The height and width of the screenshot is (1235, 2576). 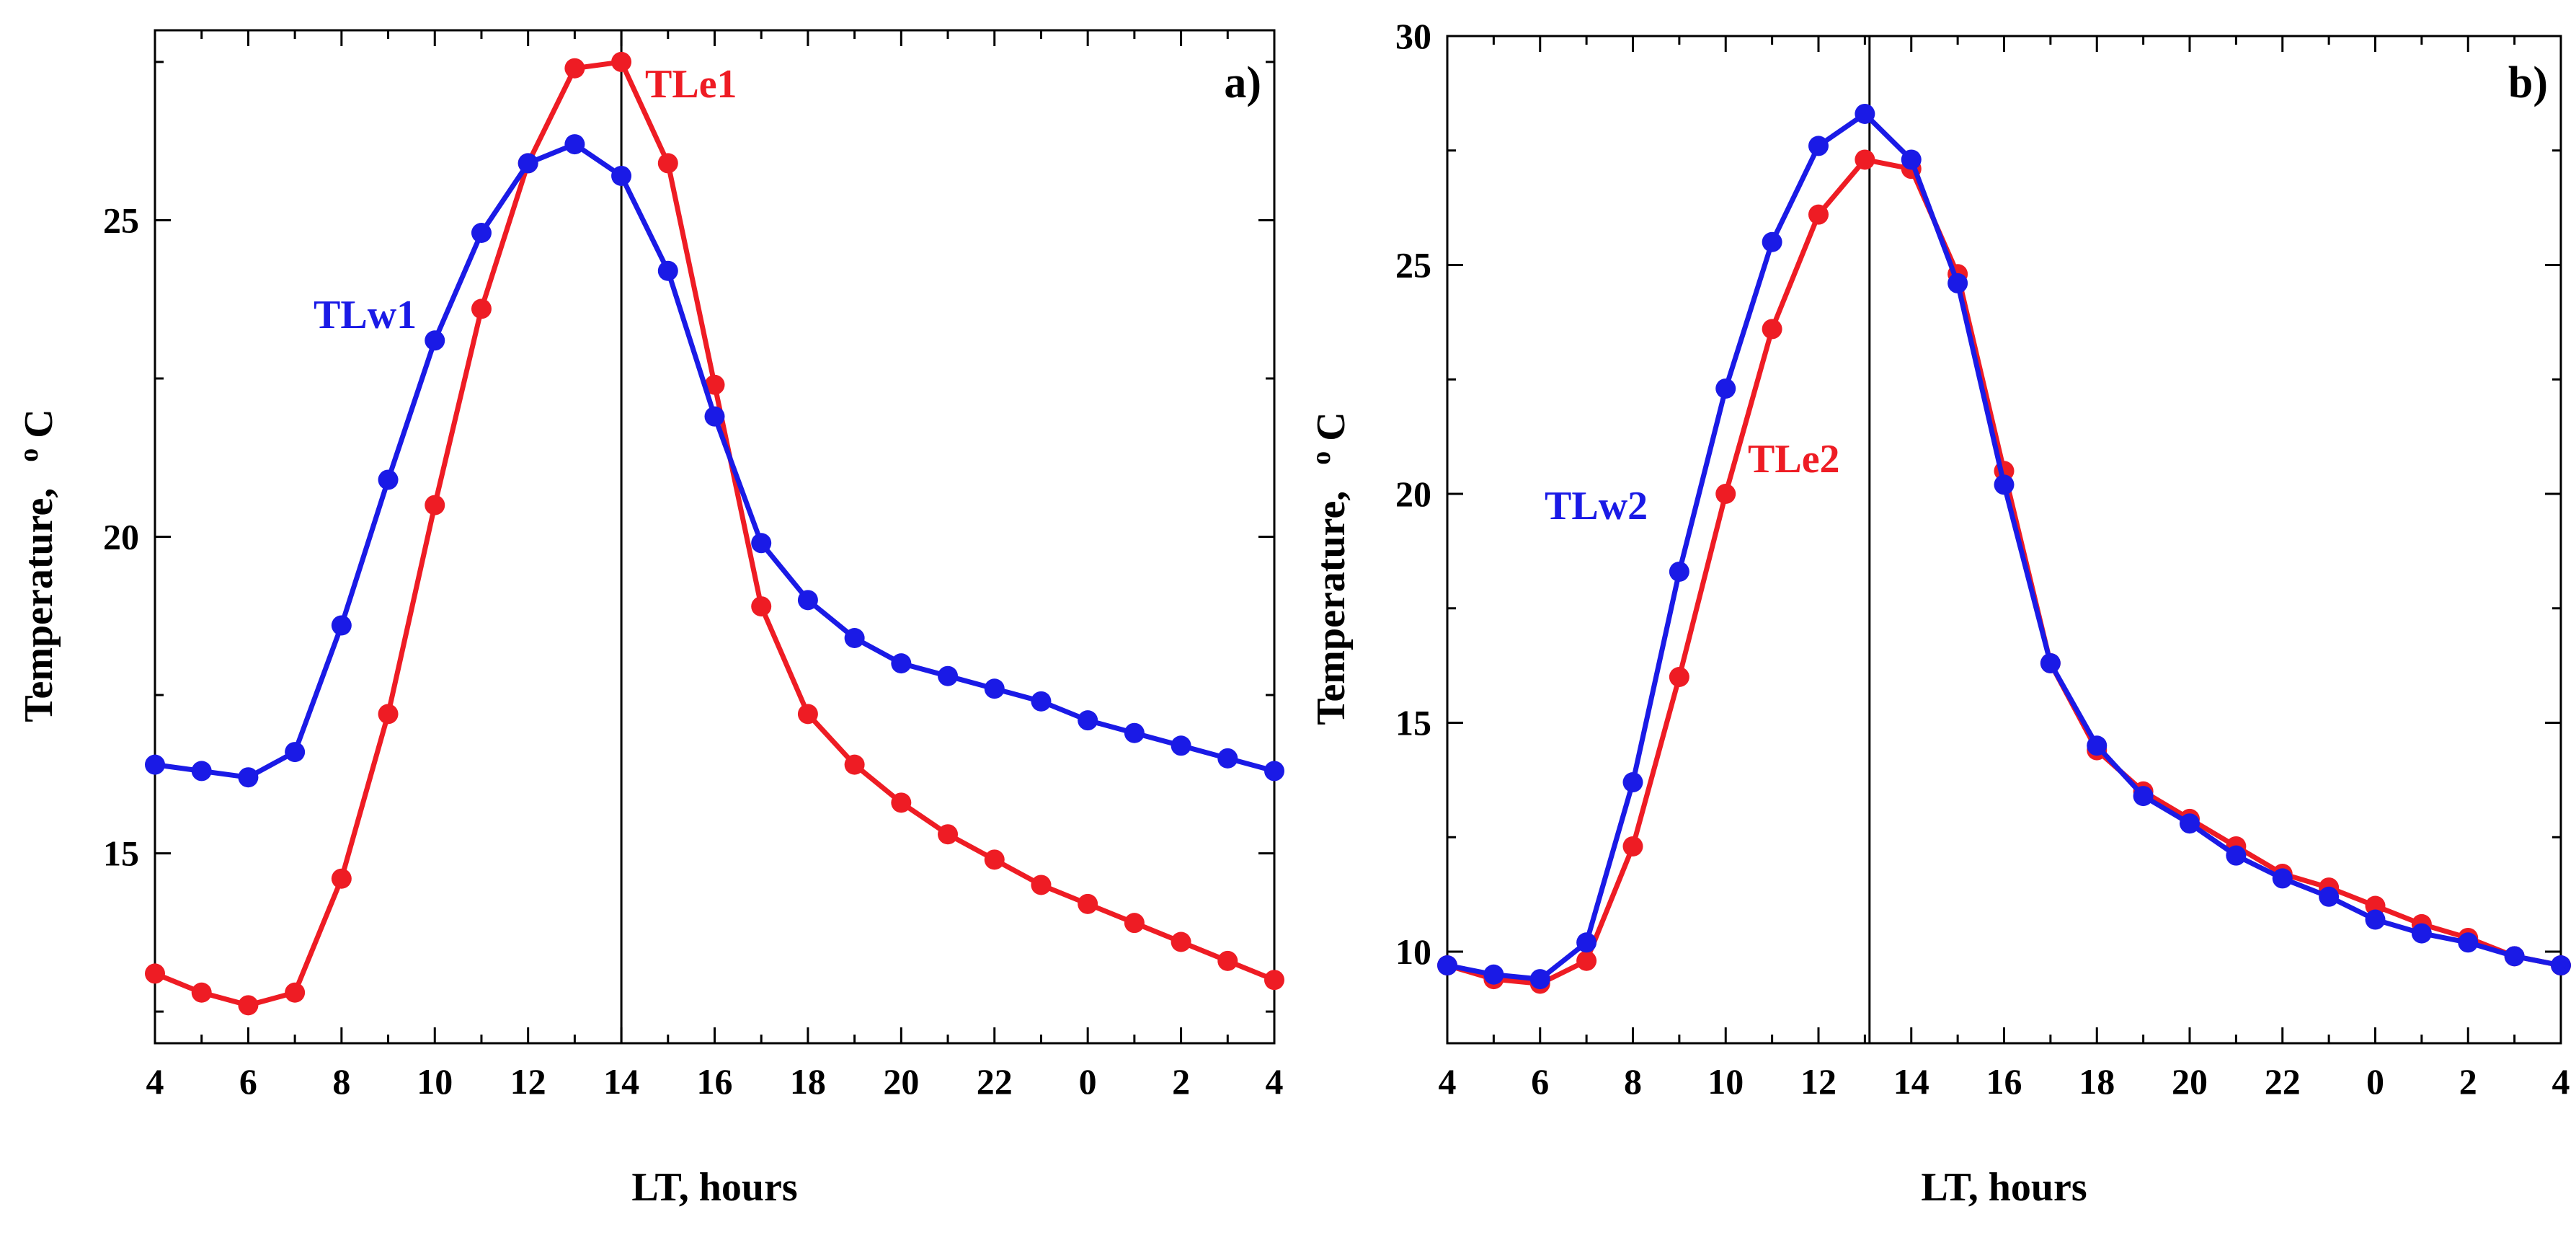 I want to click on series-label-tlw2: TLw2, so click(x=1596, y=506).